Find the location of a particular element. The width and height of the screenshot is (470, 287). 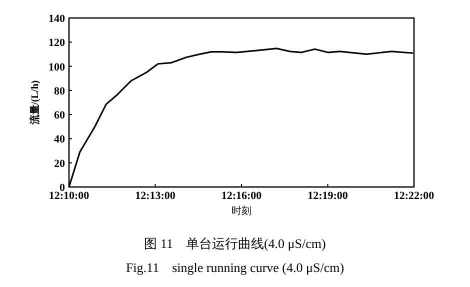

y-tick-label: 120 is located at coordinates (57, 43).